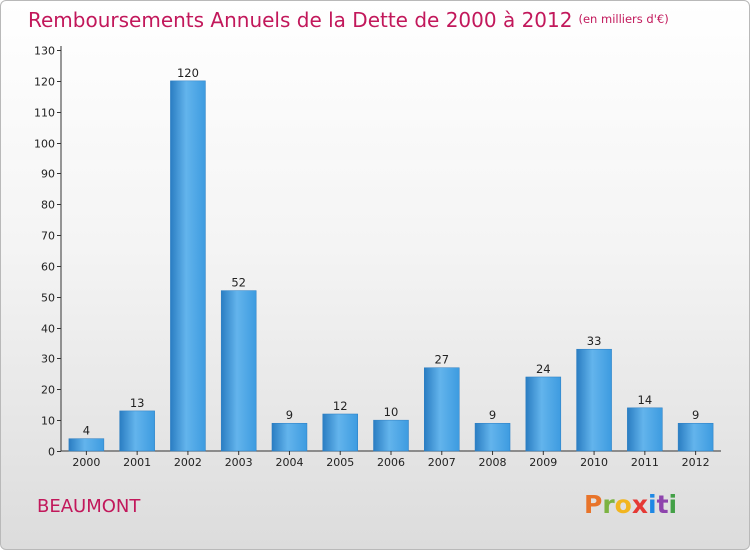 This screenshot has height=550, width=750. I want to click on x-tick-label: 2010, so click(594, 462).